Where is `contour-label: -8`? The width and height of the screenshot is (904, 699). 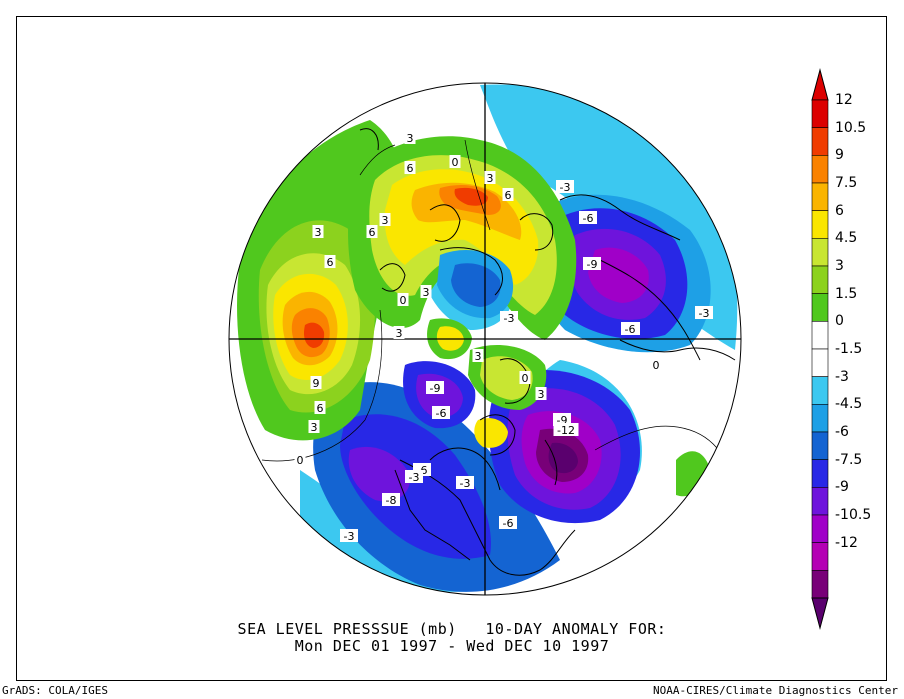 contour-label: -8 is located at coordinates (391, 500).